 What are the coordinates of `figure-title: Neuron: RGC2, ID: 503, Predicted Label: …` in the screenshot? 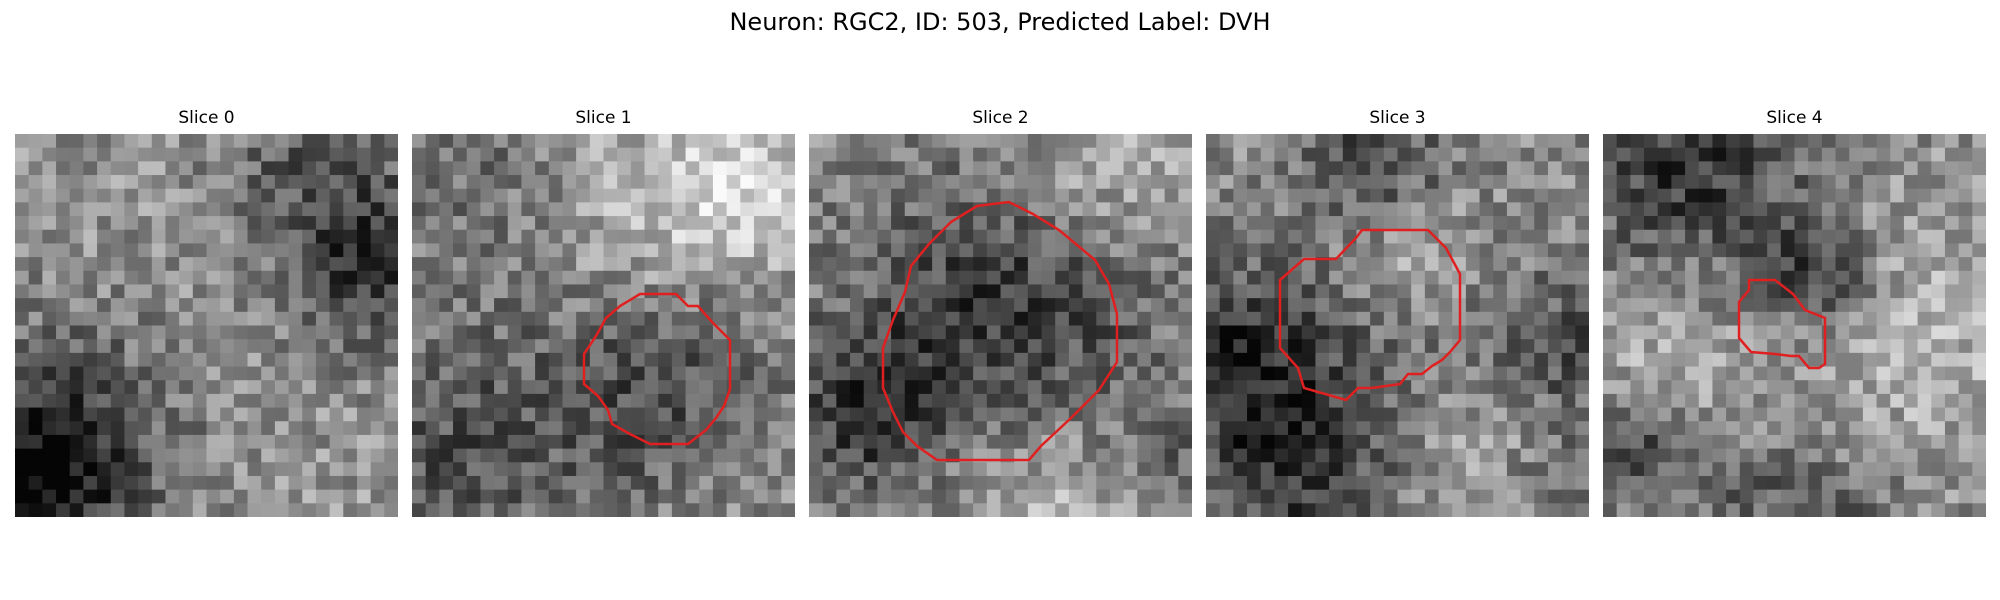 It's located at (1000, 22).